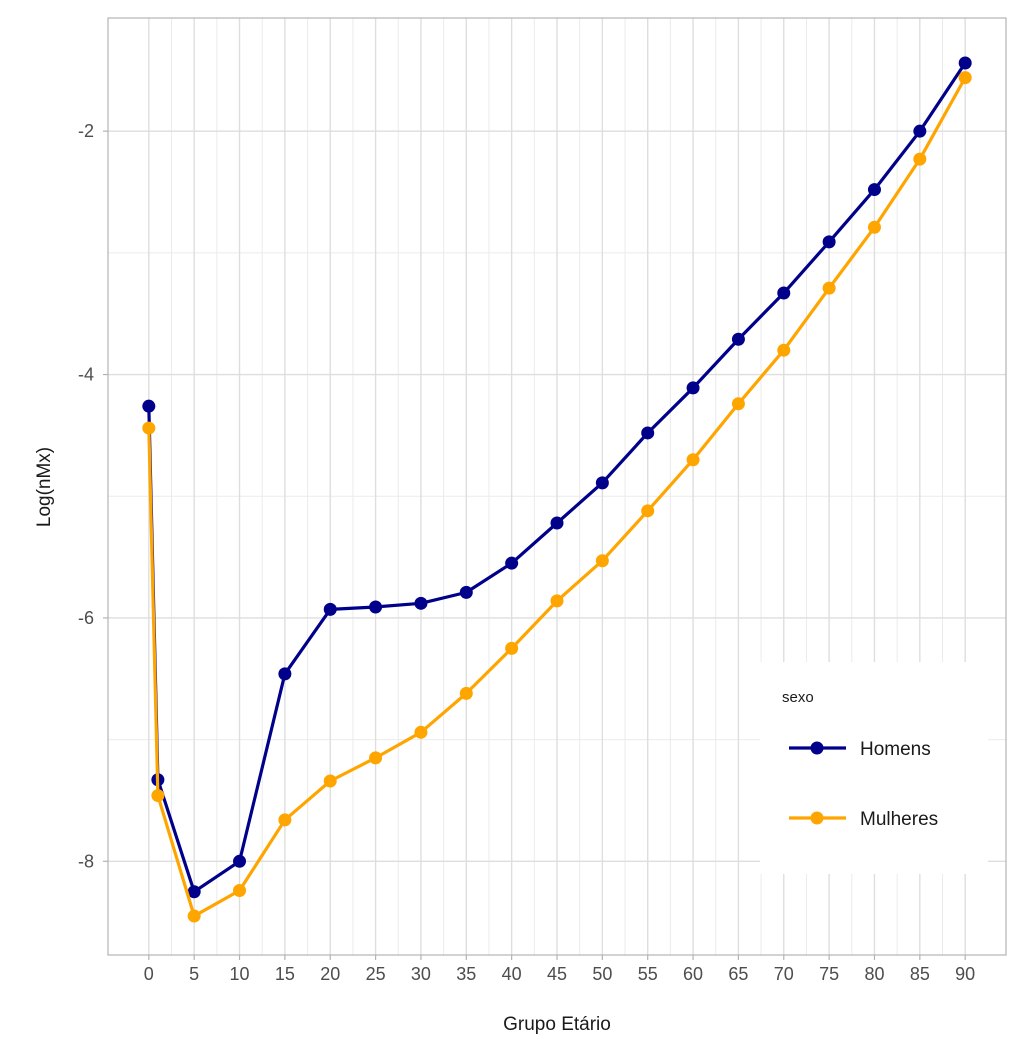 This screenshot has width=1010, height=1051. I want to click on legend: sexo Homens Mulheres, so click(874, 768).